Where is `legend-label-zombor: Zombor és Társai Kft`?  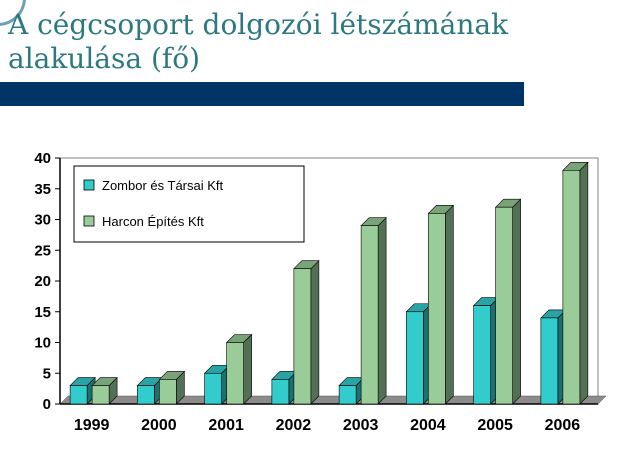
legend-label-zombor: Zombor és Társai Kft is located at coordinates (163, 185).